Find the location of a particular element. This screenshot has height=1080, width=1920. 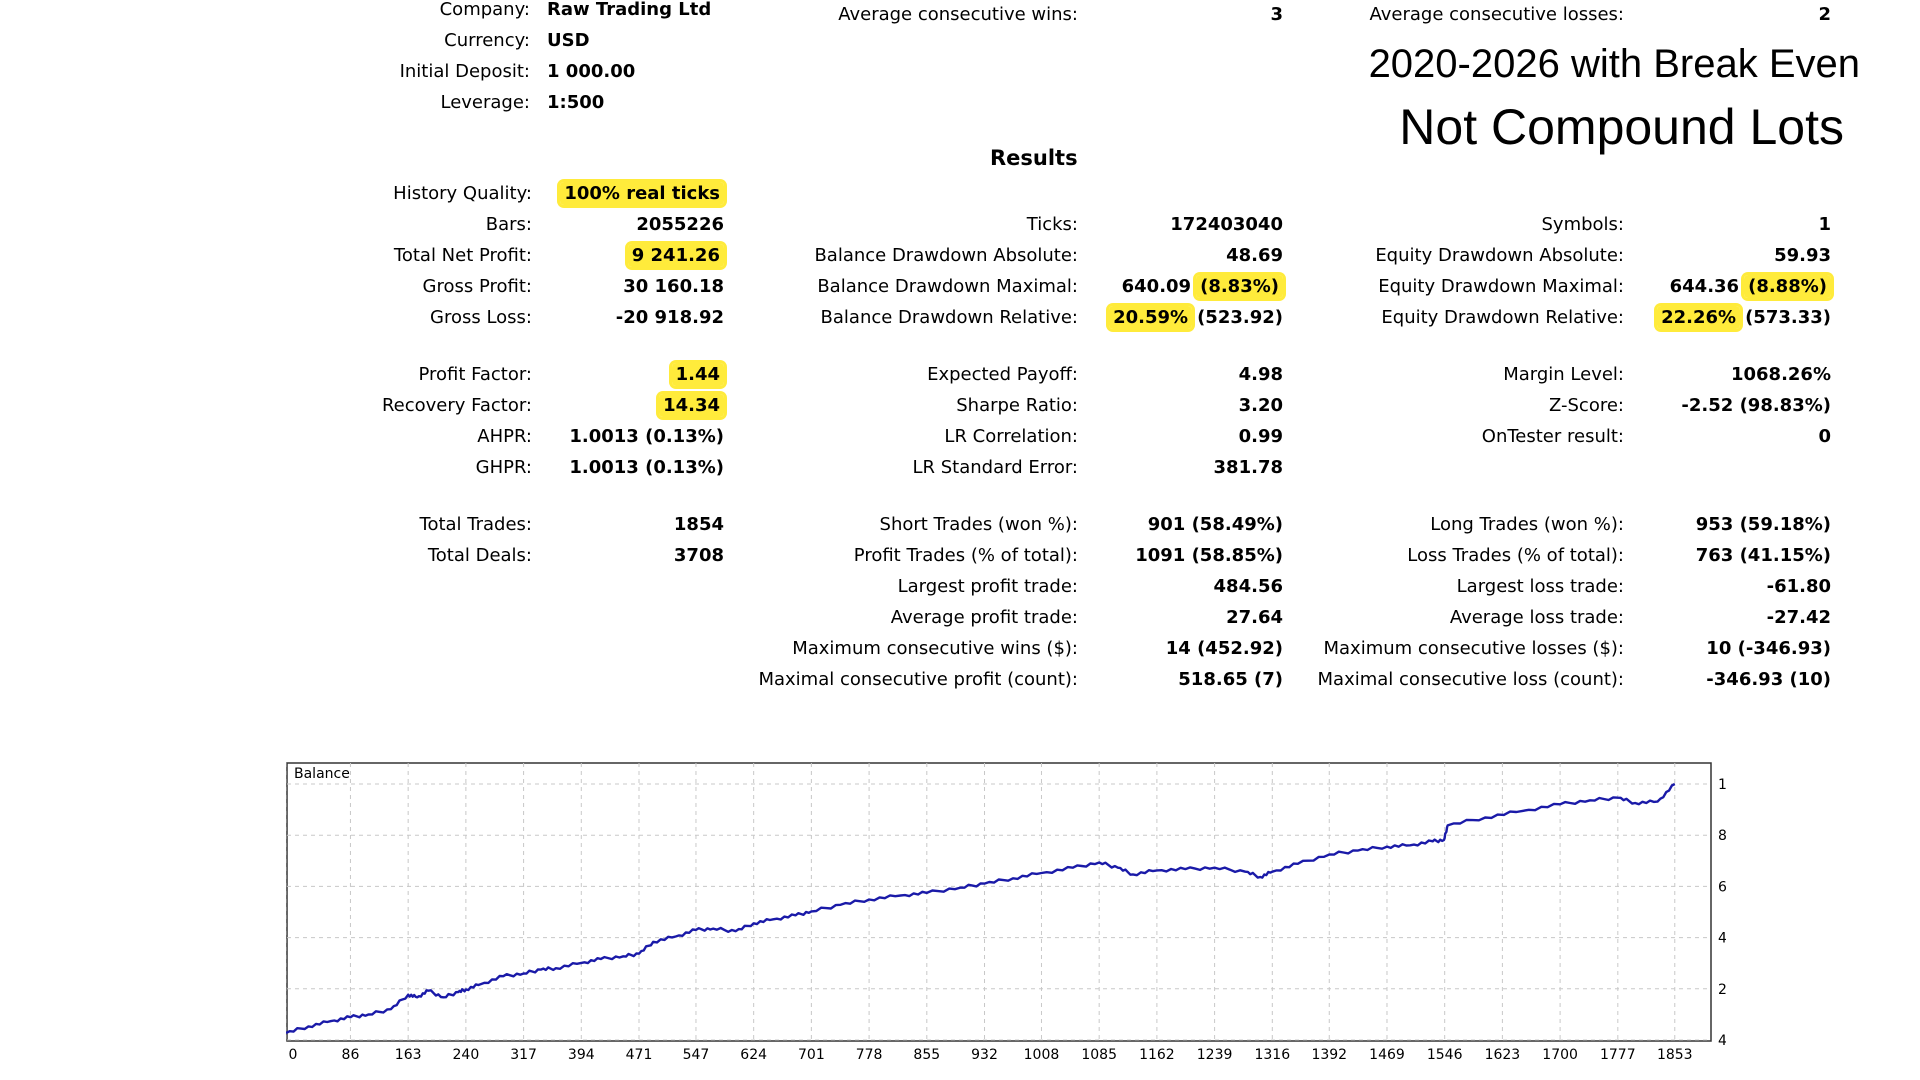

result-label: Ticks: is located at coordinates (1052, 224).